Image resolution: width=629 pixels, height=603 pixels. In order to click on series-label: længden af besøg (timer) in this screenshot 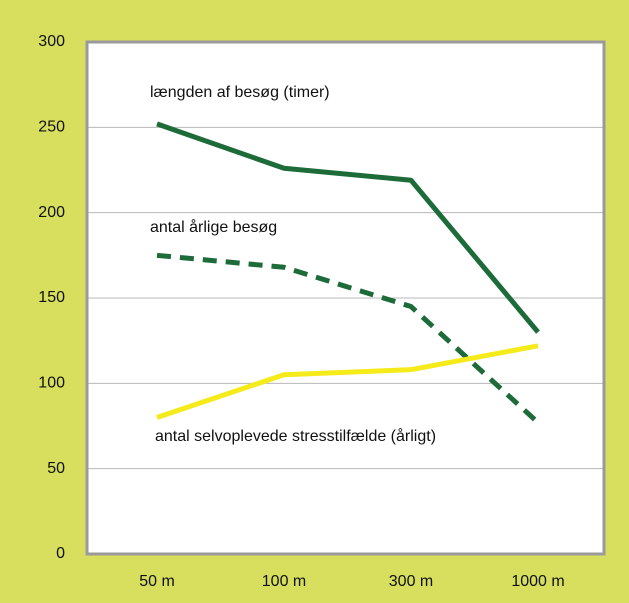, I will do `click(240, 92)`.